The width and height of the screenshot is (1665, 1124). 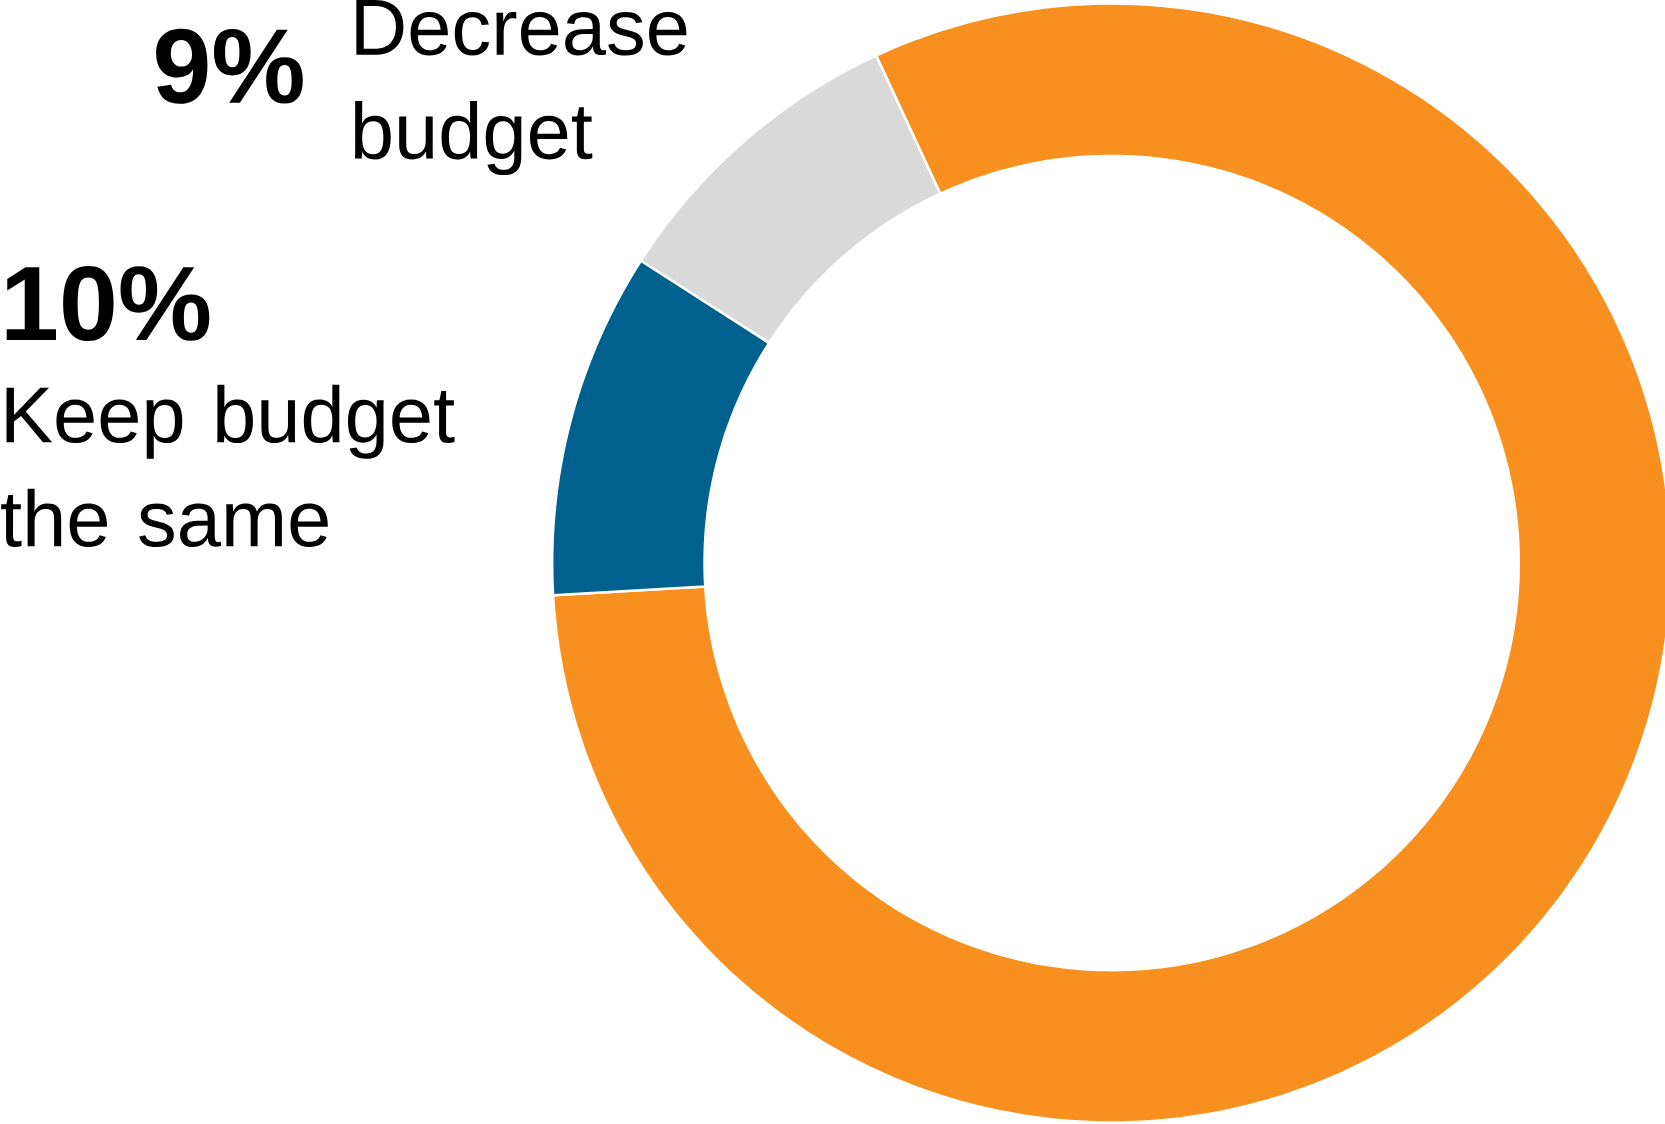 I want to click on slice-label: Decrease budget, so click(x=520, y=88).